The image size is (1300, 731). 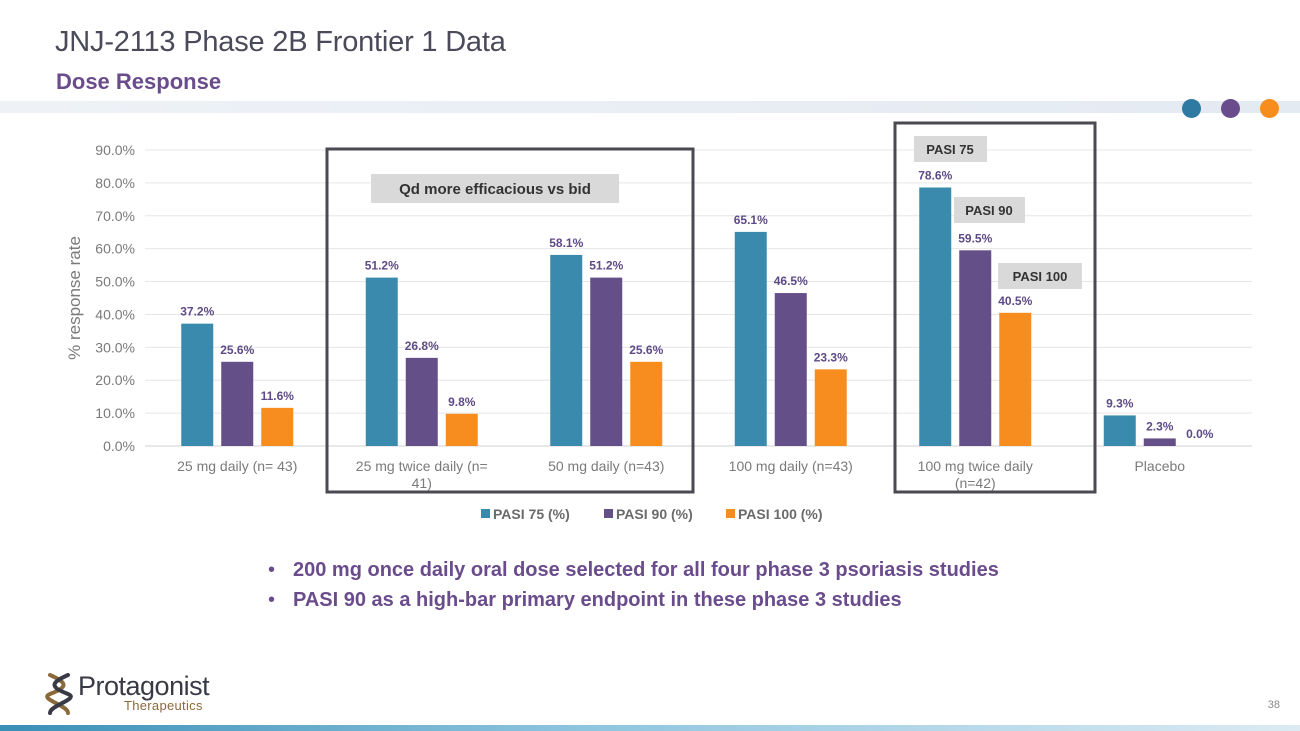 What do you see at coordinates (975, 474) in the screenshot?
I see `x-category-label: 100 mg twice daily (n=42)` at bounding box center [975, 474].